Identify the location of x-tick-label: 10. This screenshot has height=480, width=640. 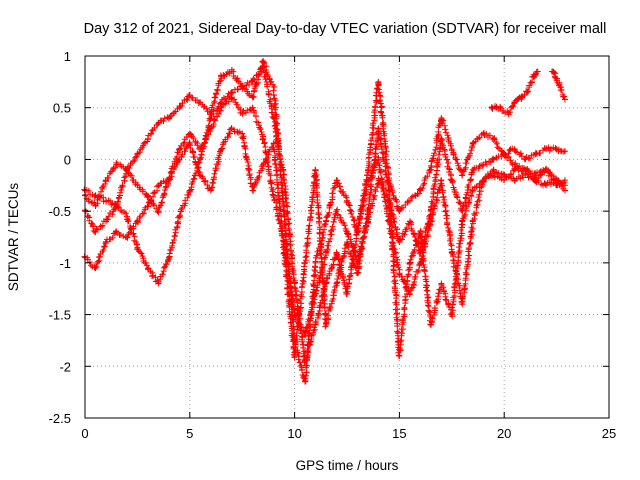
(294, 433).